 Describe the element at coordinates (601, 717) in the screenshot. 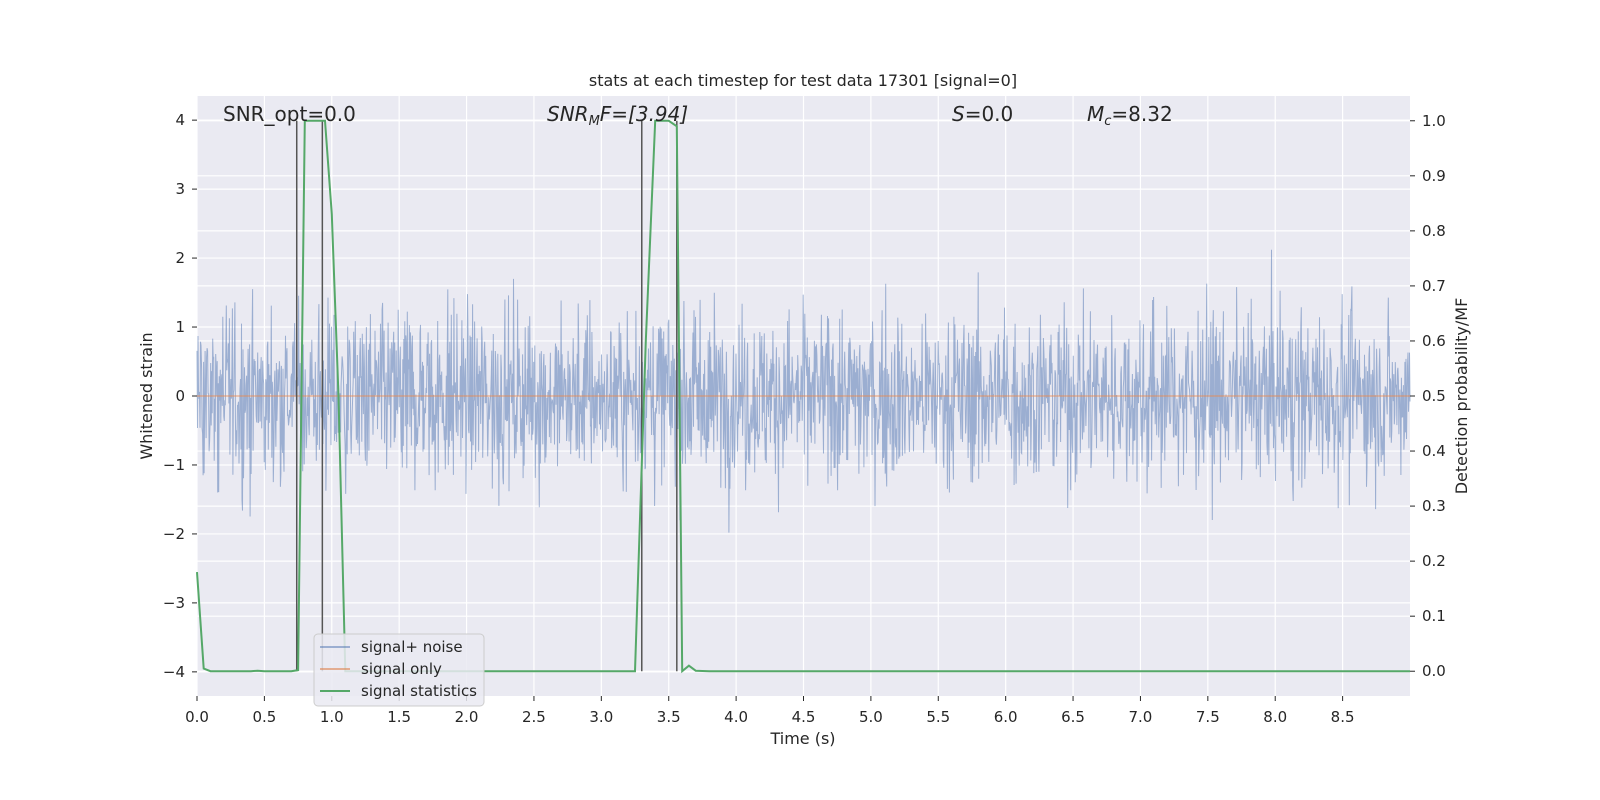

I see `x-tick-label: 3.0` at that location.